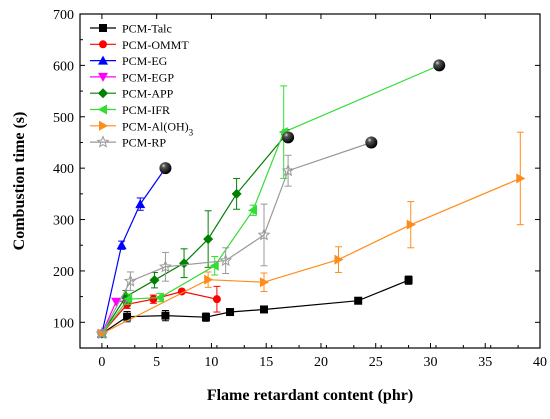 This screenshot has height=419, width=550. Describe the element at coordinates (158, 128) in the screenshot. I see `legend-label: PCM-Al(OH)3` at that location.